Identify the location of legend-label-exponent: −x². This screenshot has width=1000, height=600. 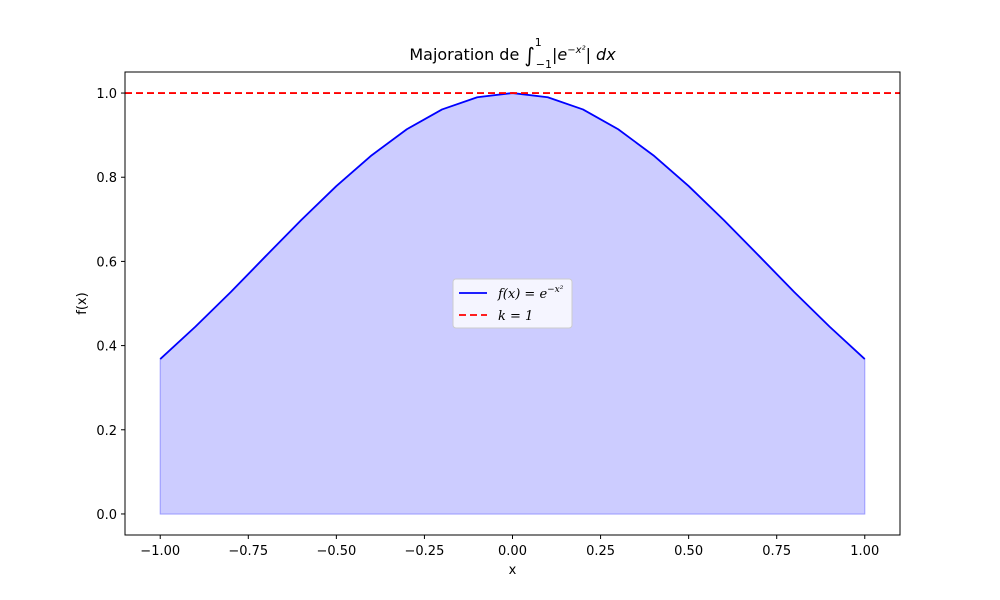
(555, 290).